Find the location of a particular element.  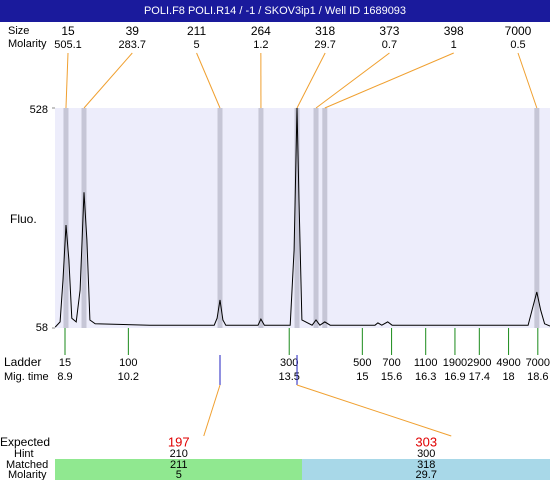

row-label: Molarity is located at coordinates (27, 474).